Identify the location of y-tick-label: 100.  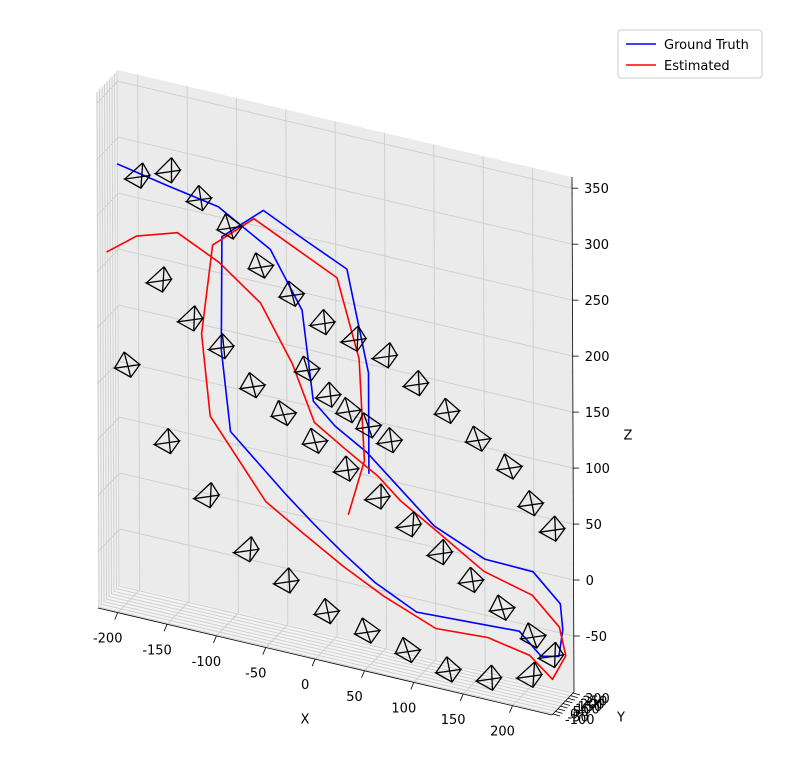
(587, 710).